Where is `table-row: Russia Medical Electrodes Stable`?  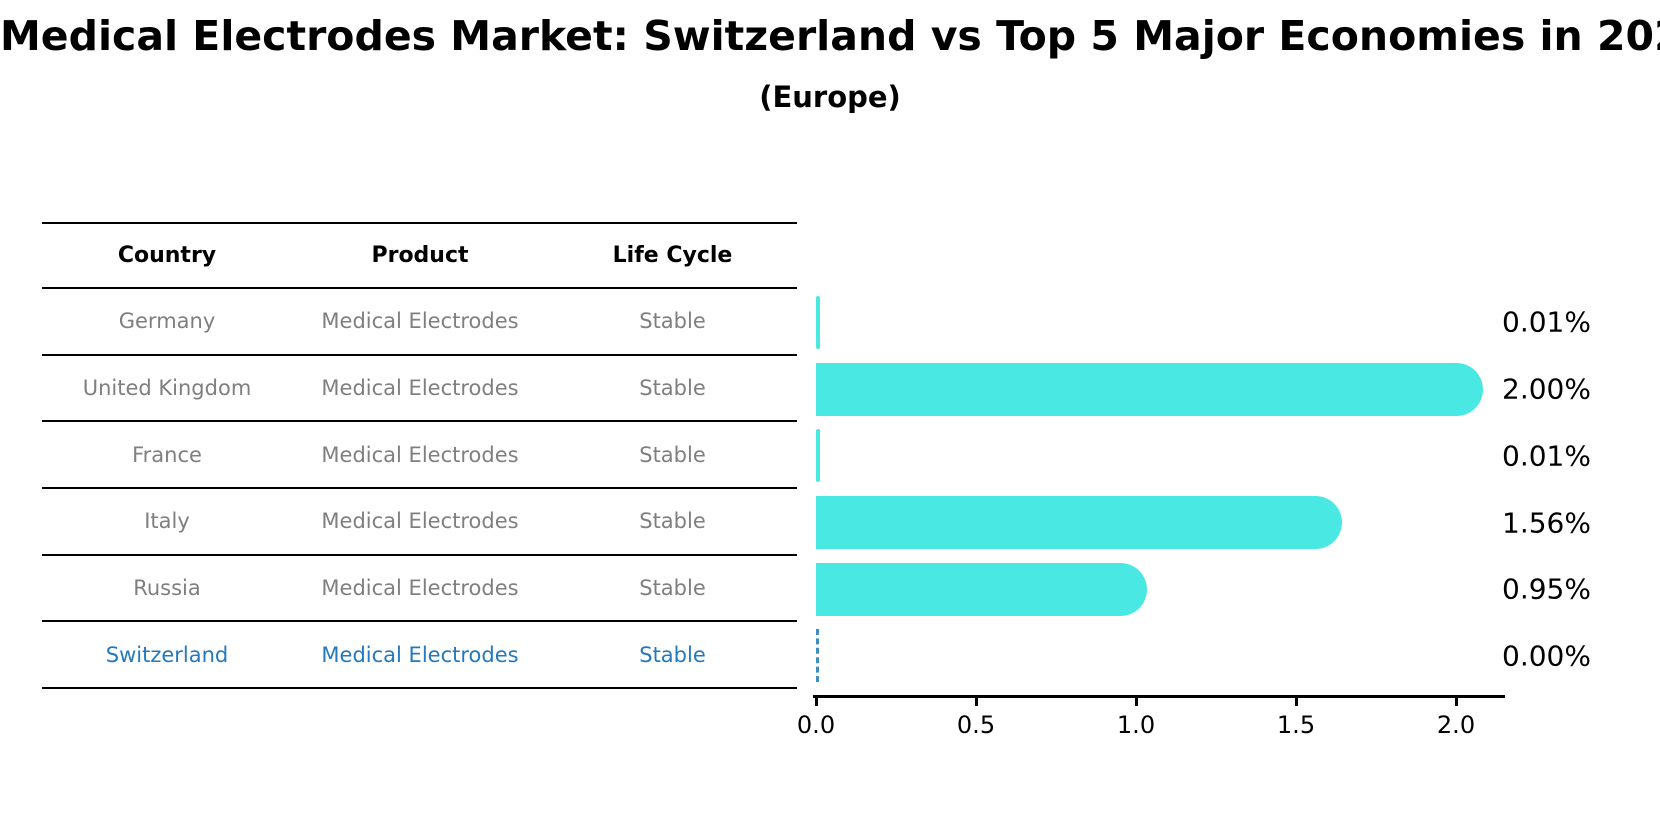 table-row: Russia Medical Electrodes Stable is located at coordinates (419, 589).